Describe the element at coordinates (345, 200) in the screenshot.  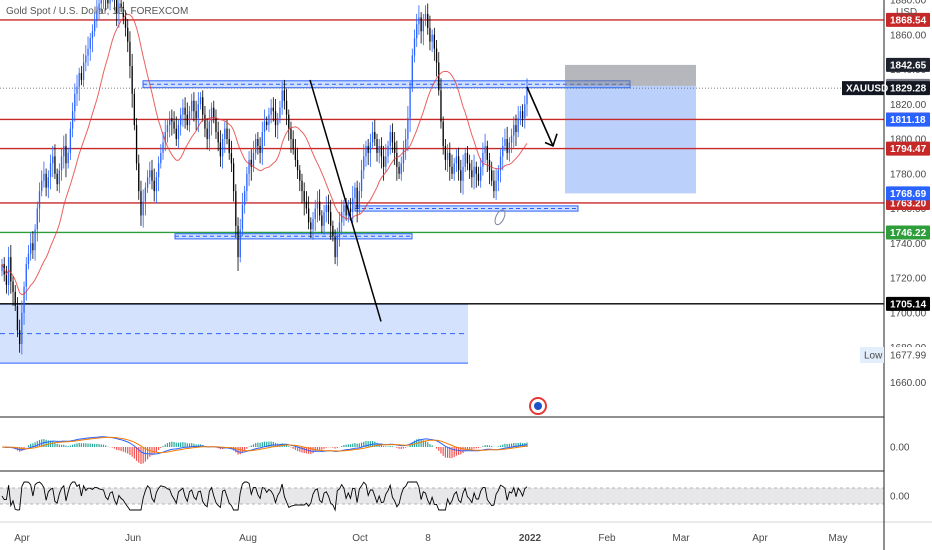
I see `trendline-down` at that location.